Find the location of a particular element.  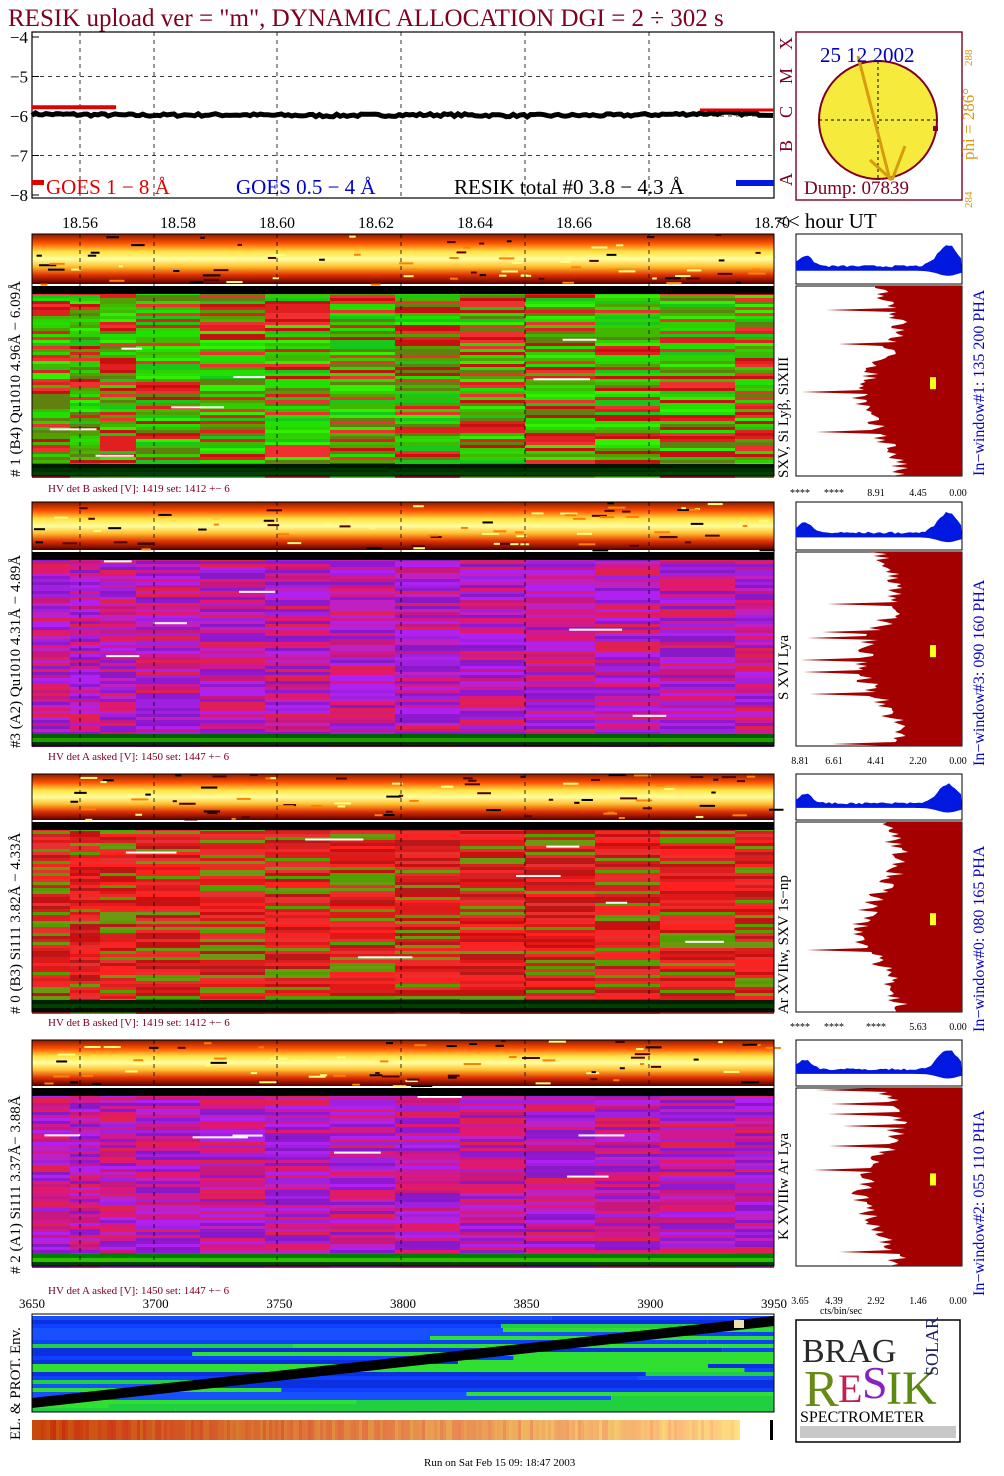

histogram-area is located at coordinates (879, 1064).